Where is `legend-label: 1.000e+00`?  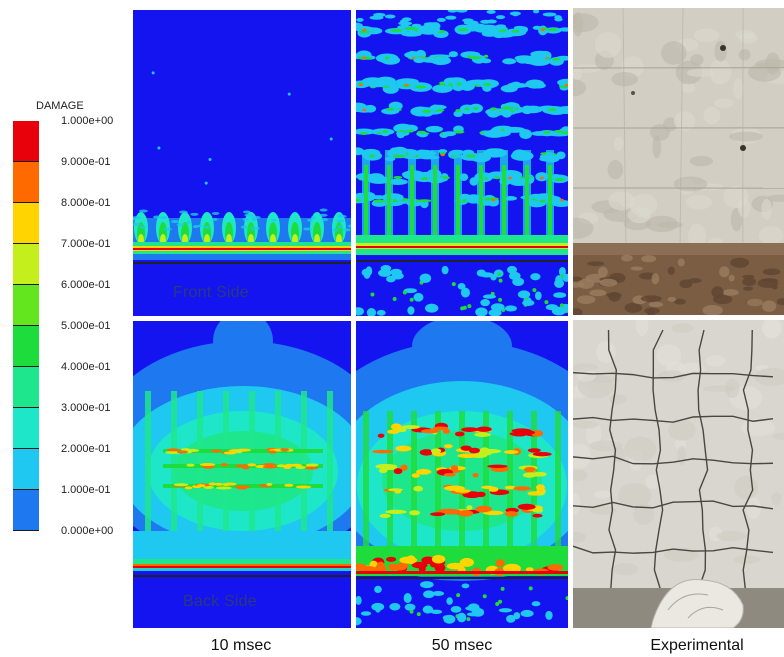
legend-label: 1.000e+00 is located at coordinates (87, 121).